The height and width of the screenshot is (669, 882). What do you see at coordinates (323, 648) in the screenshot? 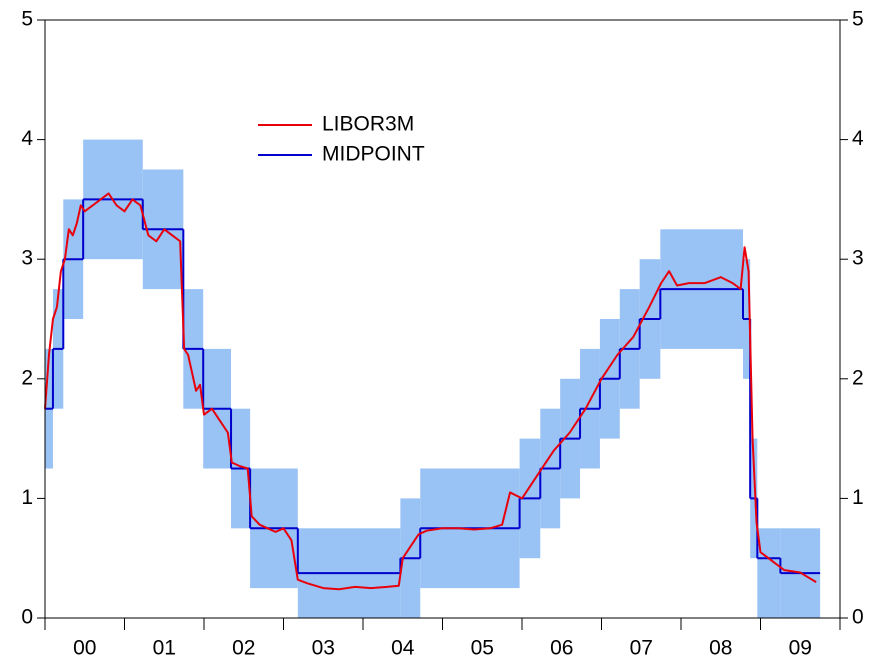
I see `x-tick-label: 03` at bounding box center [323, 648].